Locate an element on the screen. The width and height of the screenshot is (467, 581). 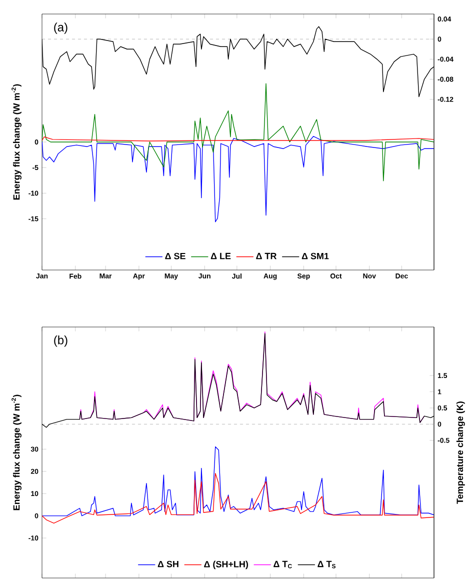
y2-axis-title: Temperature change (K) is located at coordinates (460, 453).